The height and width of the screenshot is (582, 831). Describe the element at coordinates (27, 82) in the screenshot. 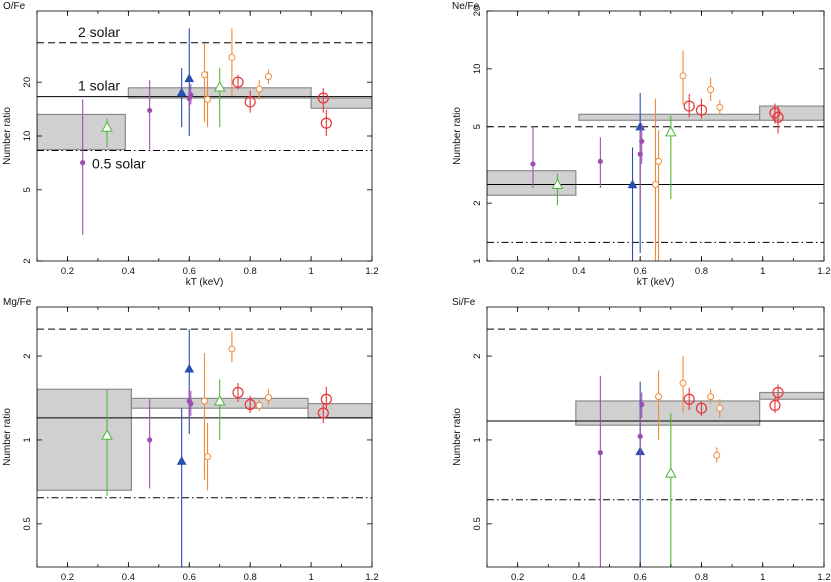

I see `y-tick-label: 20` at that location.